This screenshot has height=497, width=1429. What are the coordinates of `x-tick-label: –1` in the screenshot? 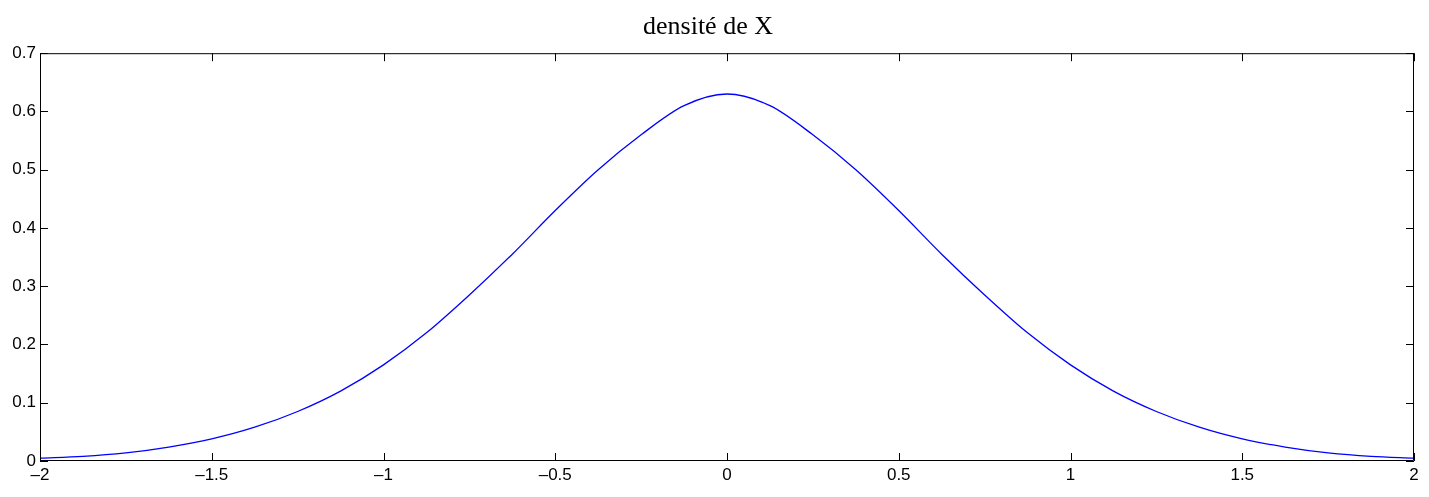 It's located at (383, 474).